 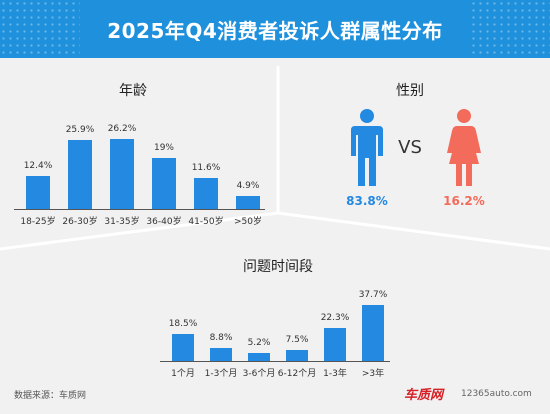 I want to click on category-label-6-12个月: 6-12个月, so click(x=297, y=374).